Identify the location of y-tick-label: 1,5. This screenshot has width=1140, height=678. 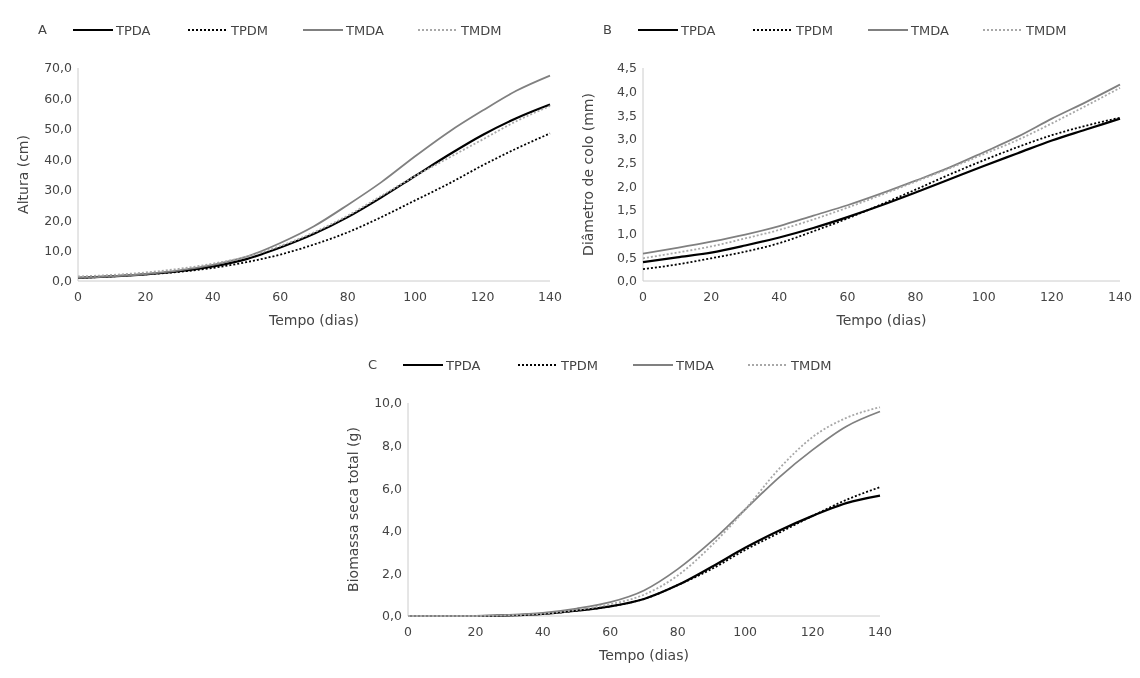
(627, 210).